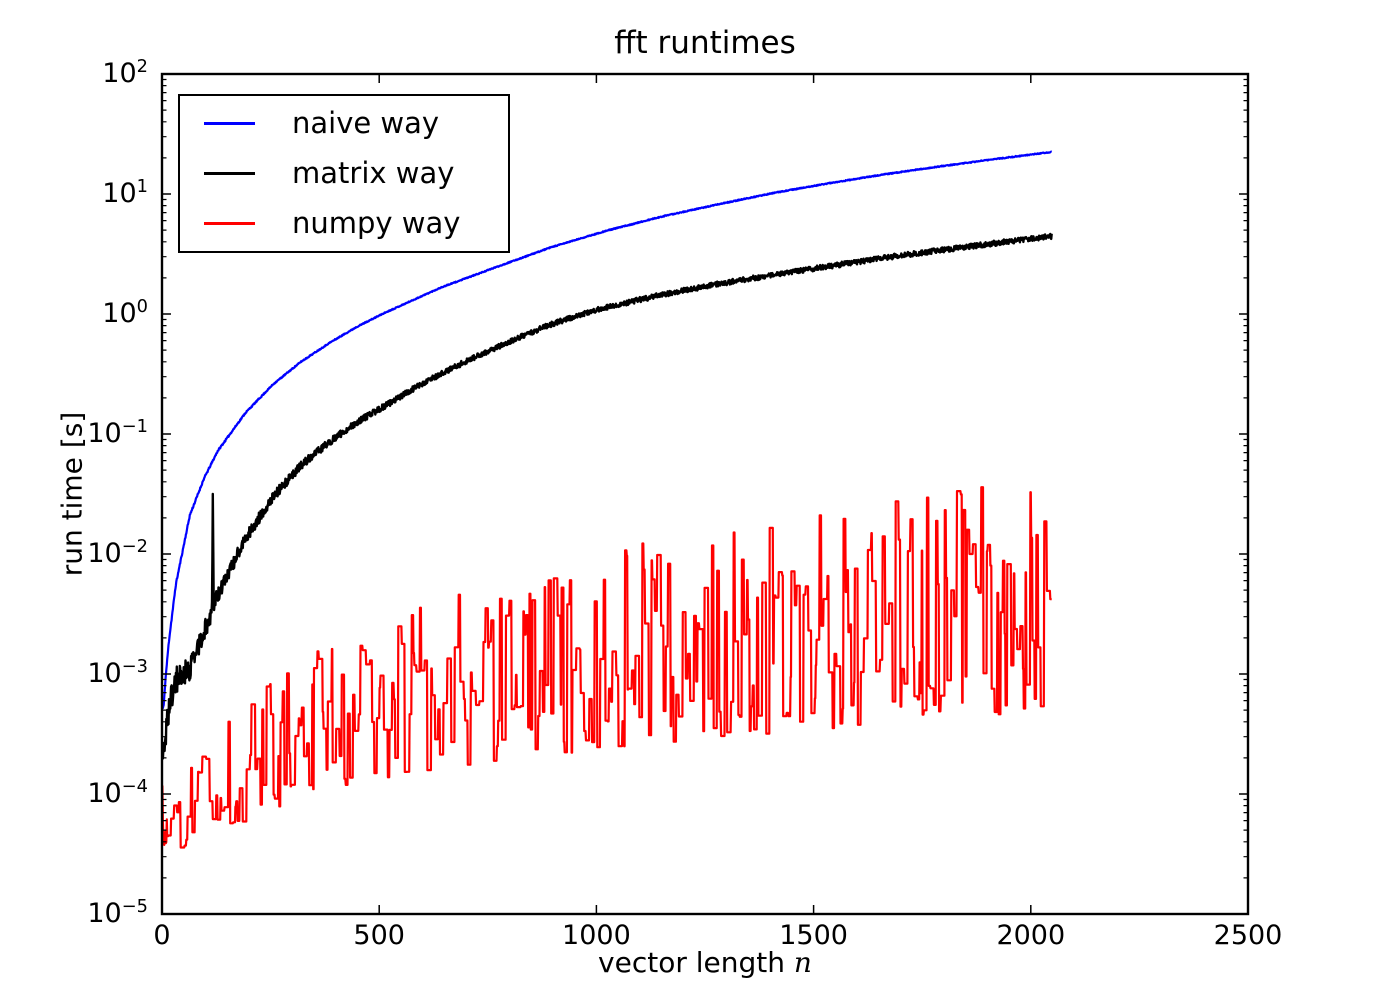 The height and width of the screenshot is (995, 1376). What do you see at coordinates (117, 672) in the screenshot?
I see `y-tick-label-1e-3: 10⁻³` at bounding box center [117, 672].